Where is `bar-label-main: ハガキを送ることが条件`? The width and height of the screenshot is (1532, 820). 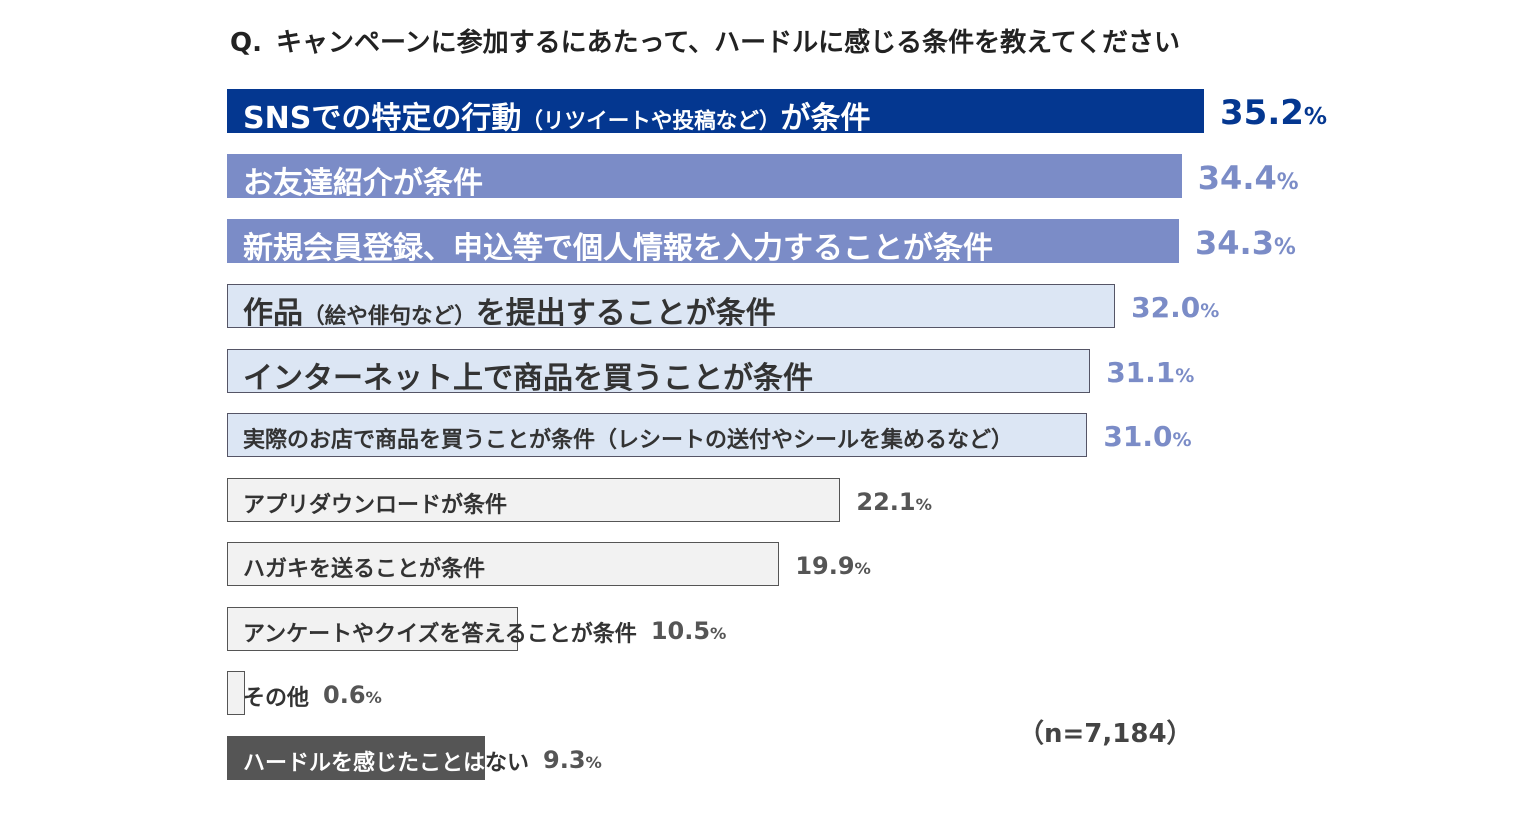 bar-label-main: ハガキを送ることが条件 is located at coordinates (364, 569).